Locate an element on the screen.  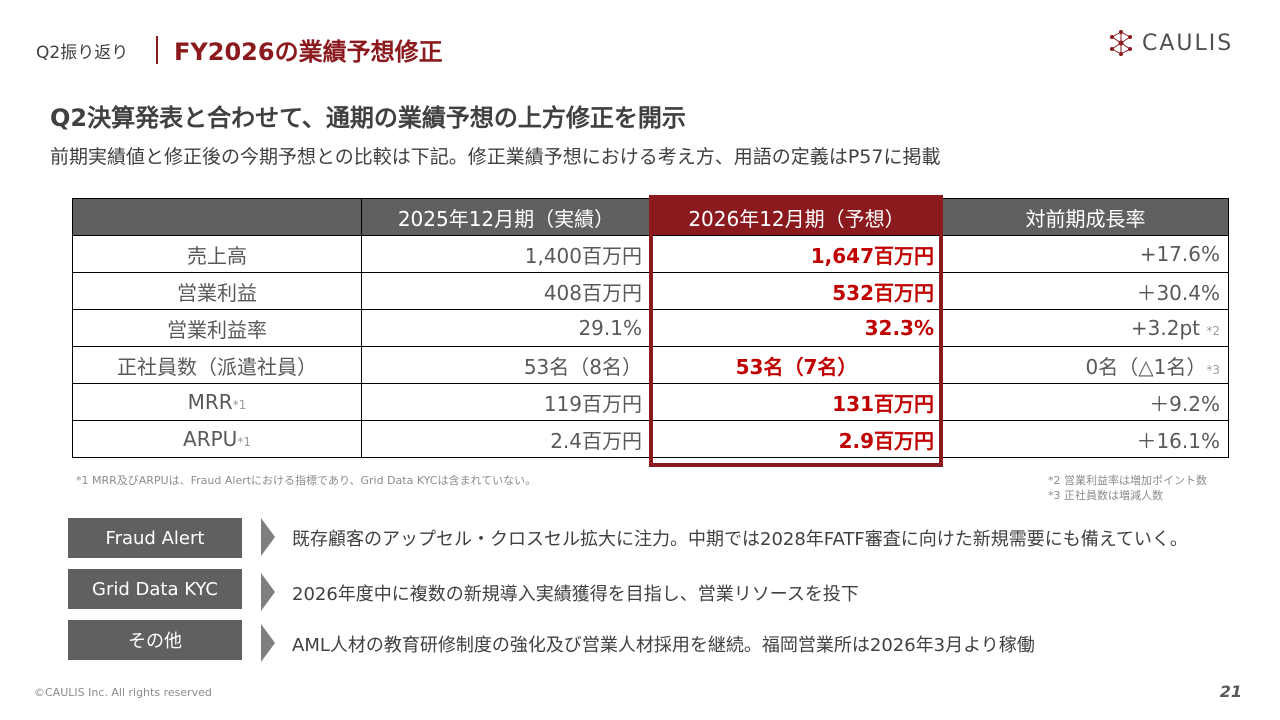
headline: Q2決算発表と合わせて、通期の業績予想の上方修正を開示 is located at coordinates (368, 118).